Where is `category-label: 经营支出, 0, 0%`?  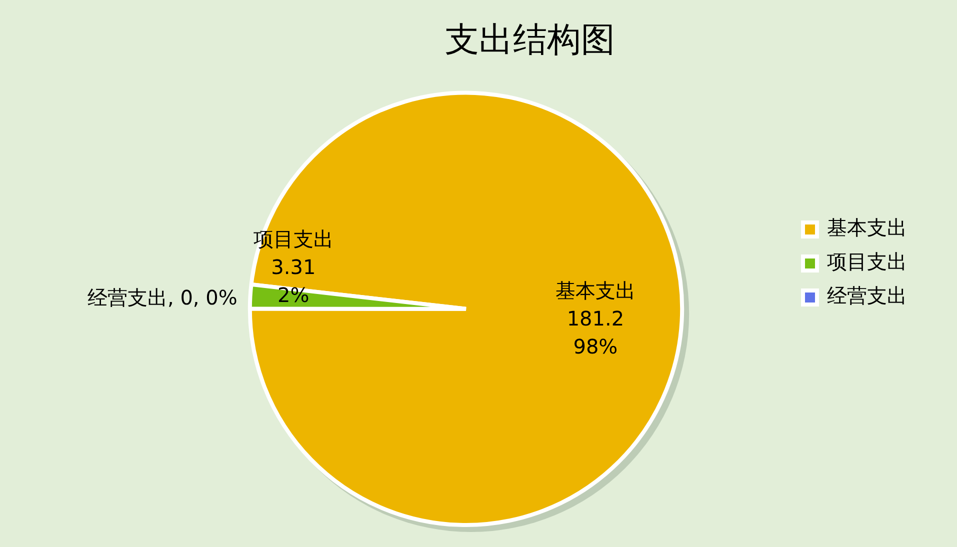
category-label: 经营支出, 0, 0% is located at coordinates (162, 298).